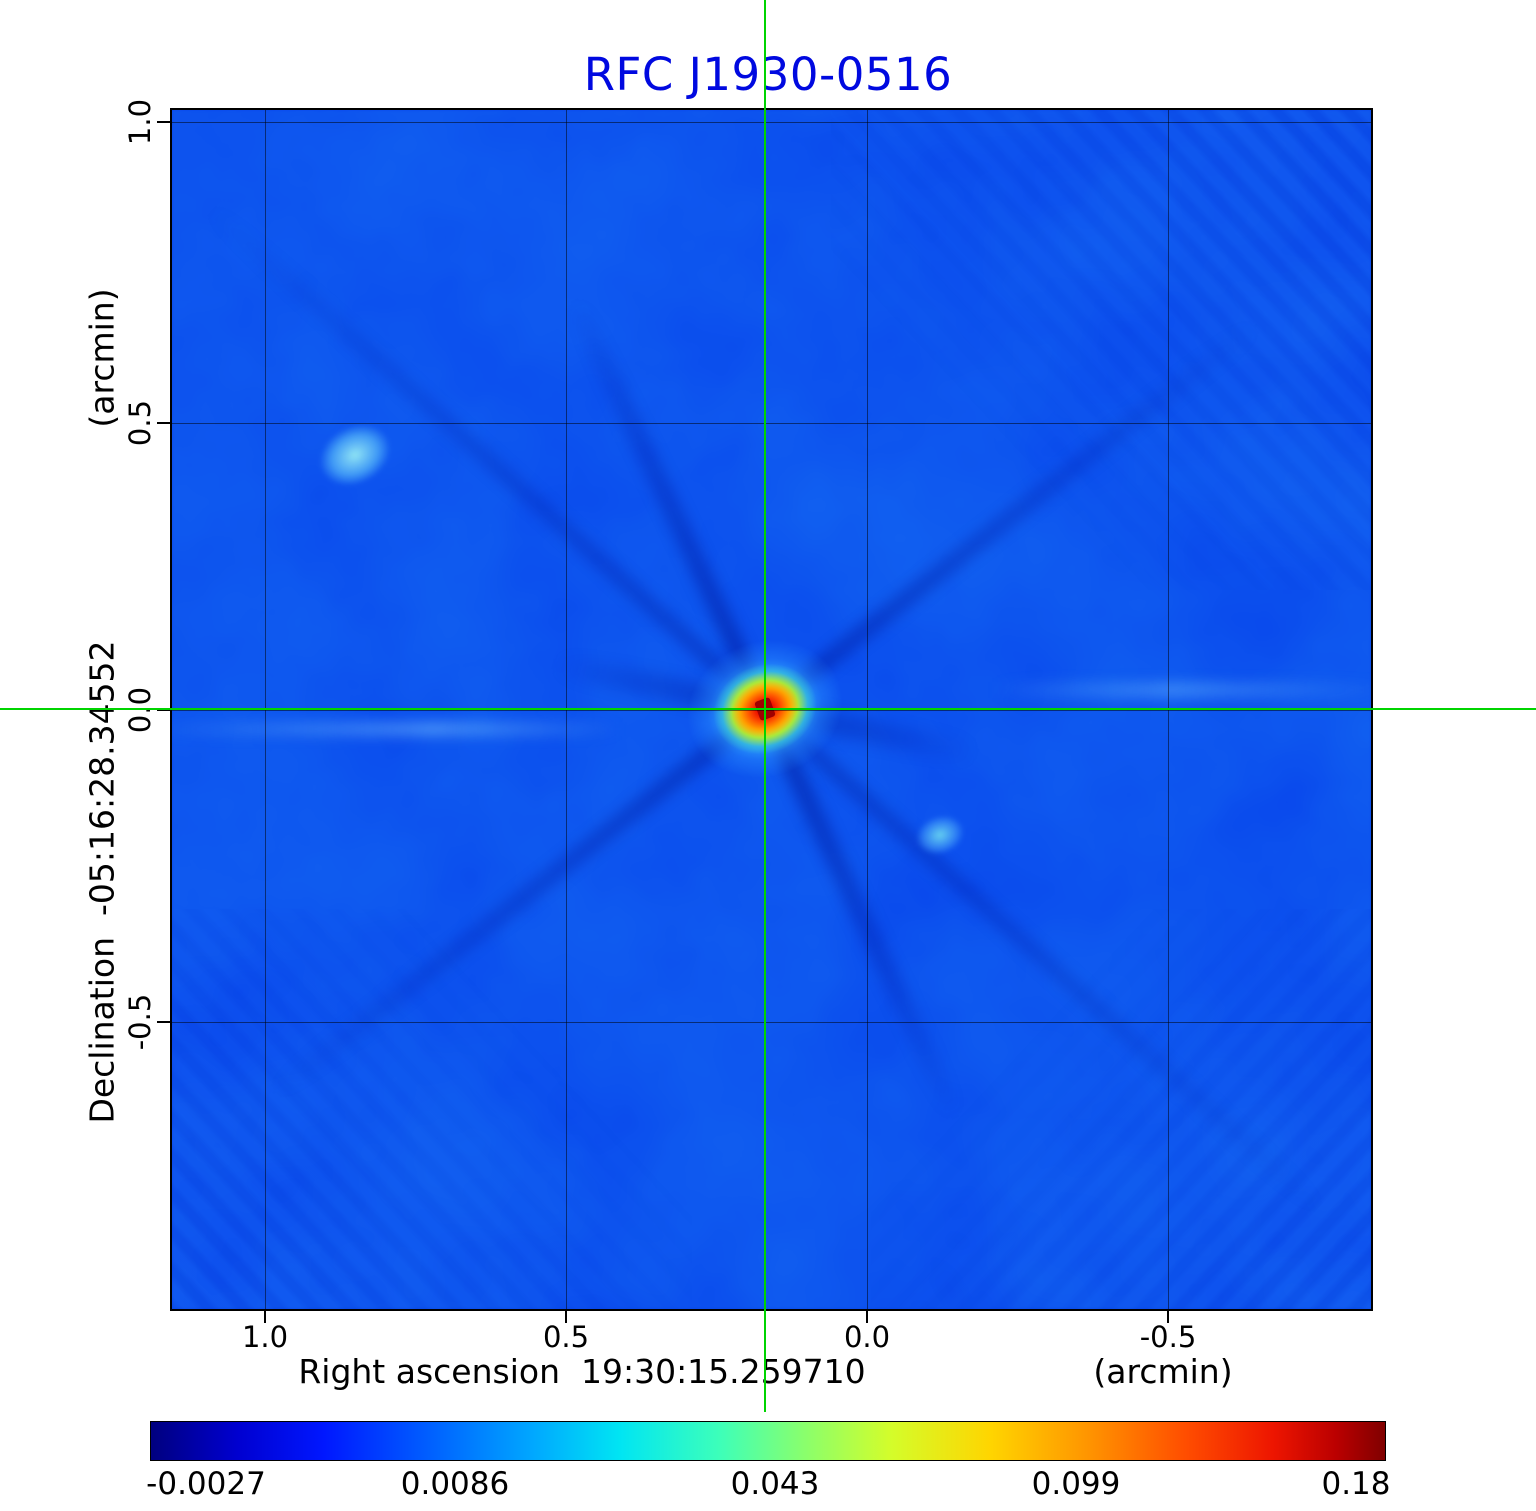 The width and height of the screenshot is (1536, 1511). I want to click on colorbar-tick-label: 0.043, so click(775, 1484).